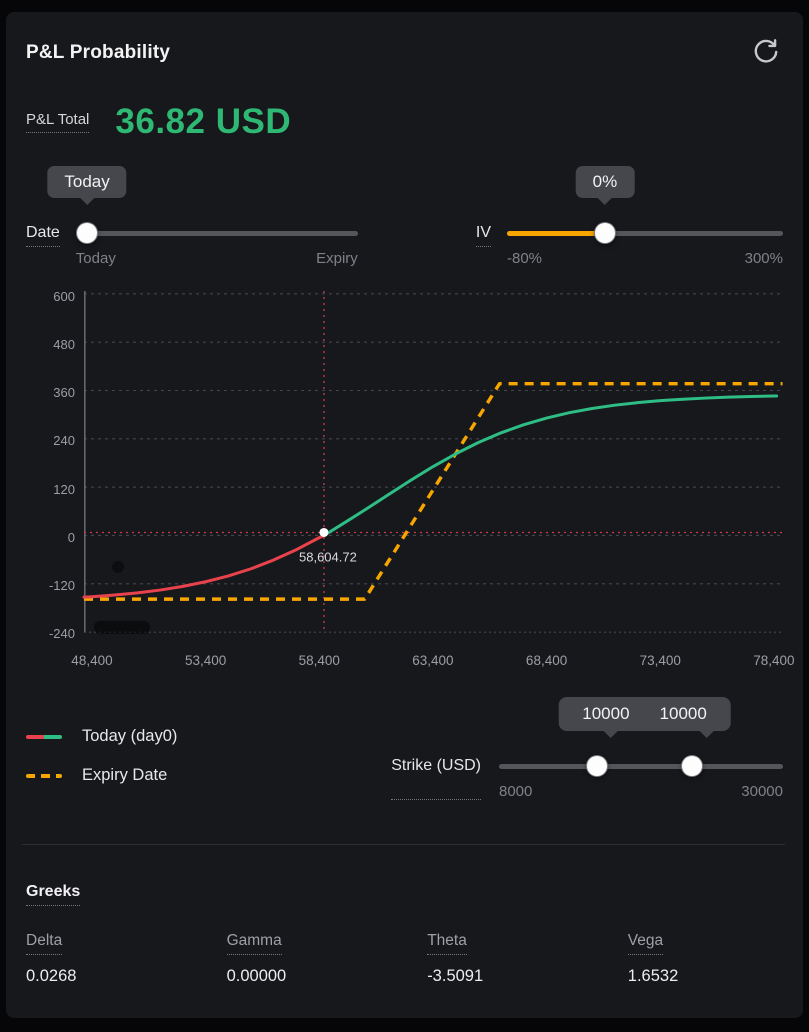 The width and height of the screenshot is (809, 1032). I want to click on panel-header: P&L Probability, so click(404, 53).